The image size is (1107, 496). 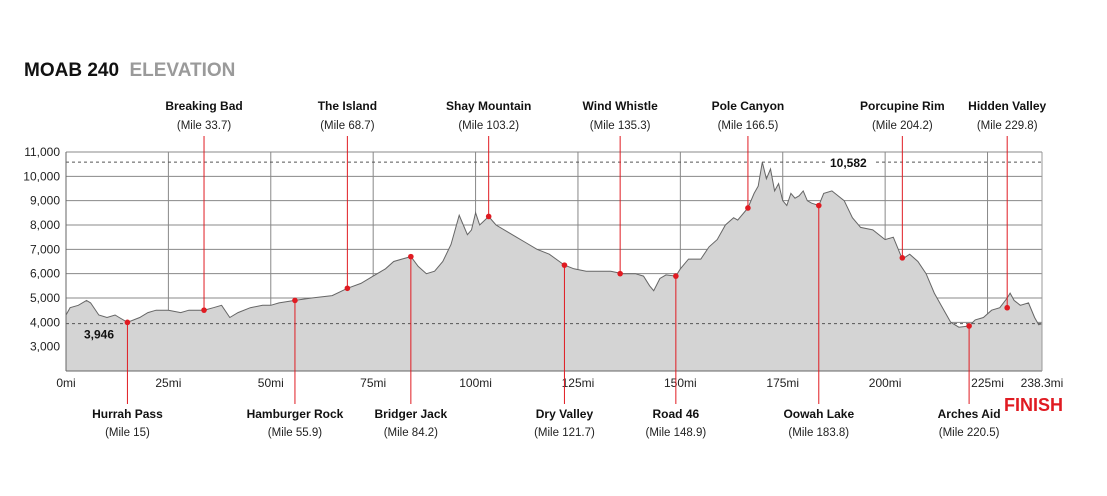 What do you see at coordinates (41, 176) in the screenshot?
I see `y-tick-label: 10,000` at bounding box center [41, 176].